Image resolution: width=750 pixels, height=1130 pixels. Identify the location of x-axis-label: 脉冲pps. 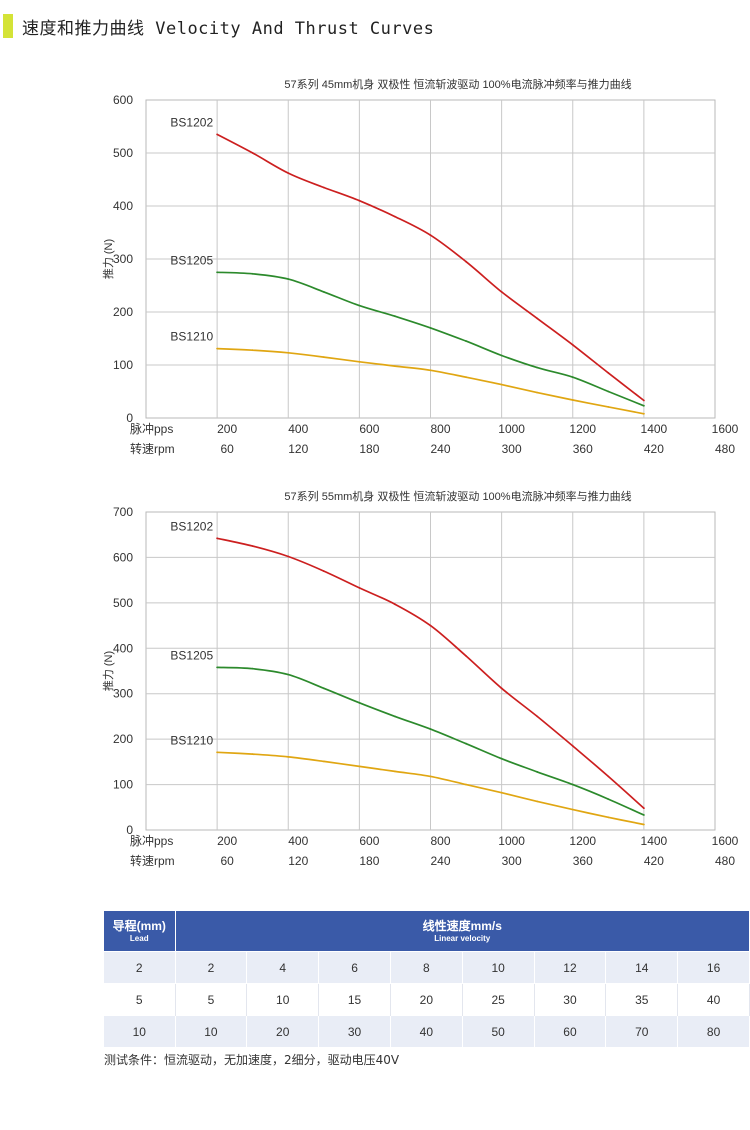
(151, 428).